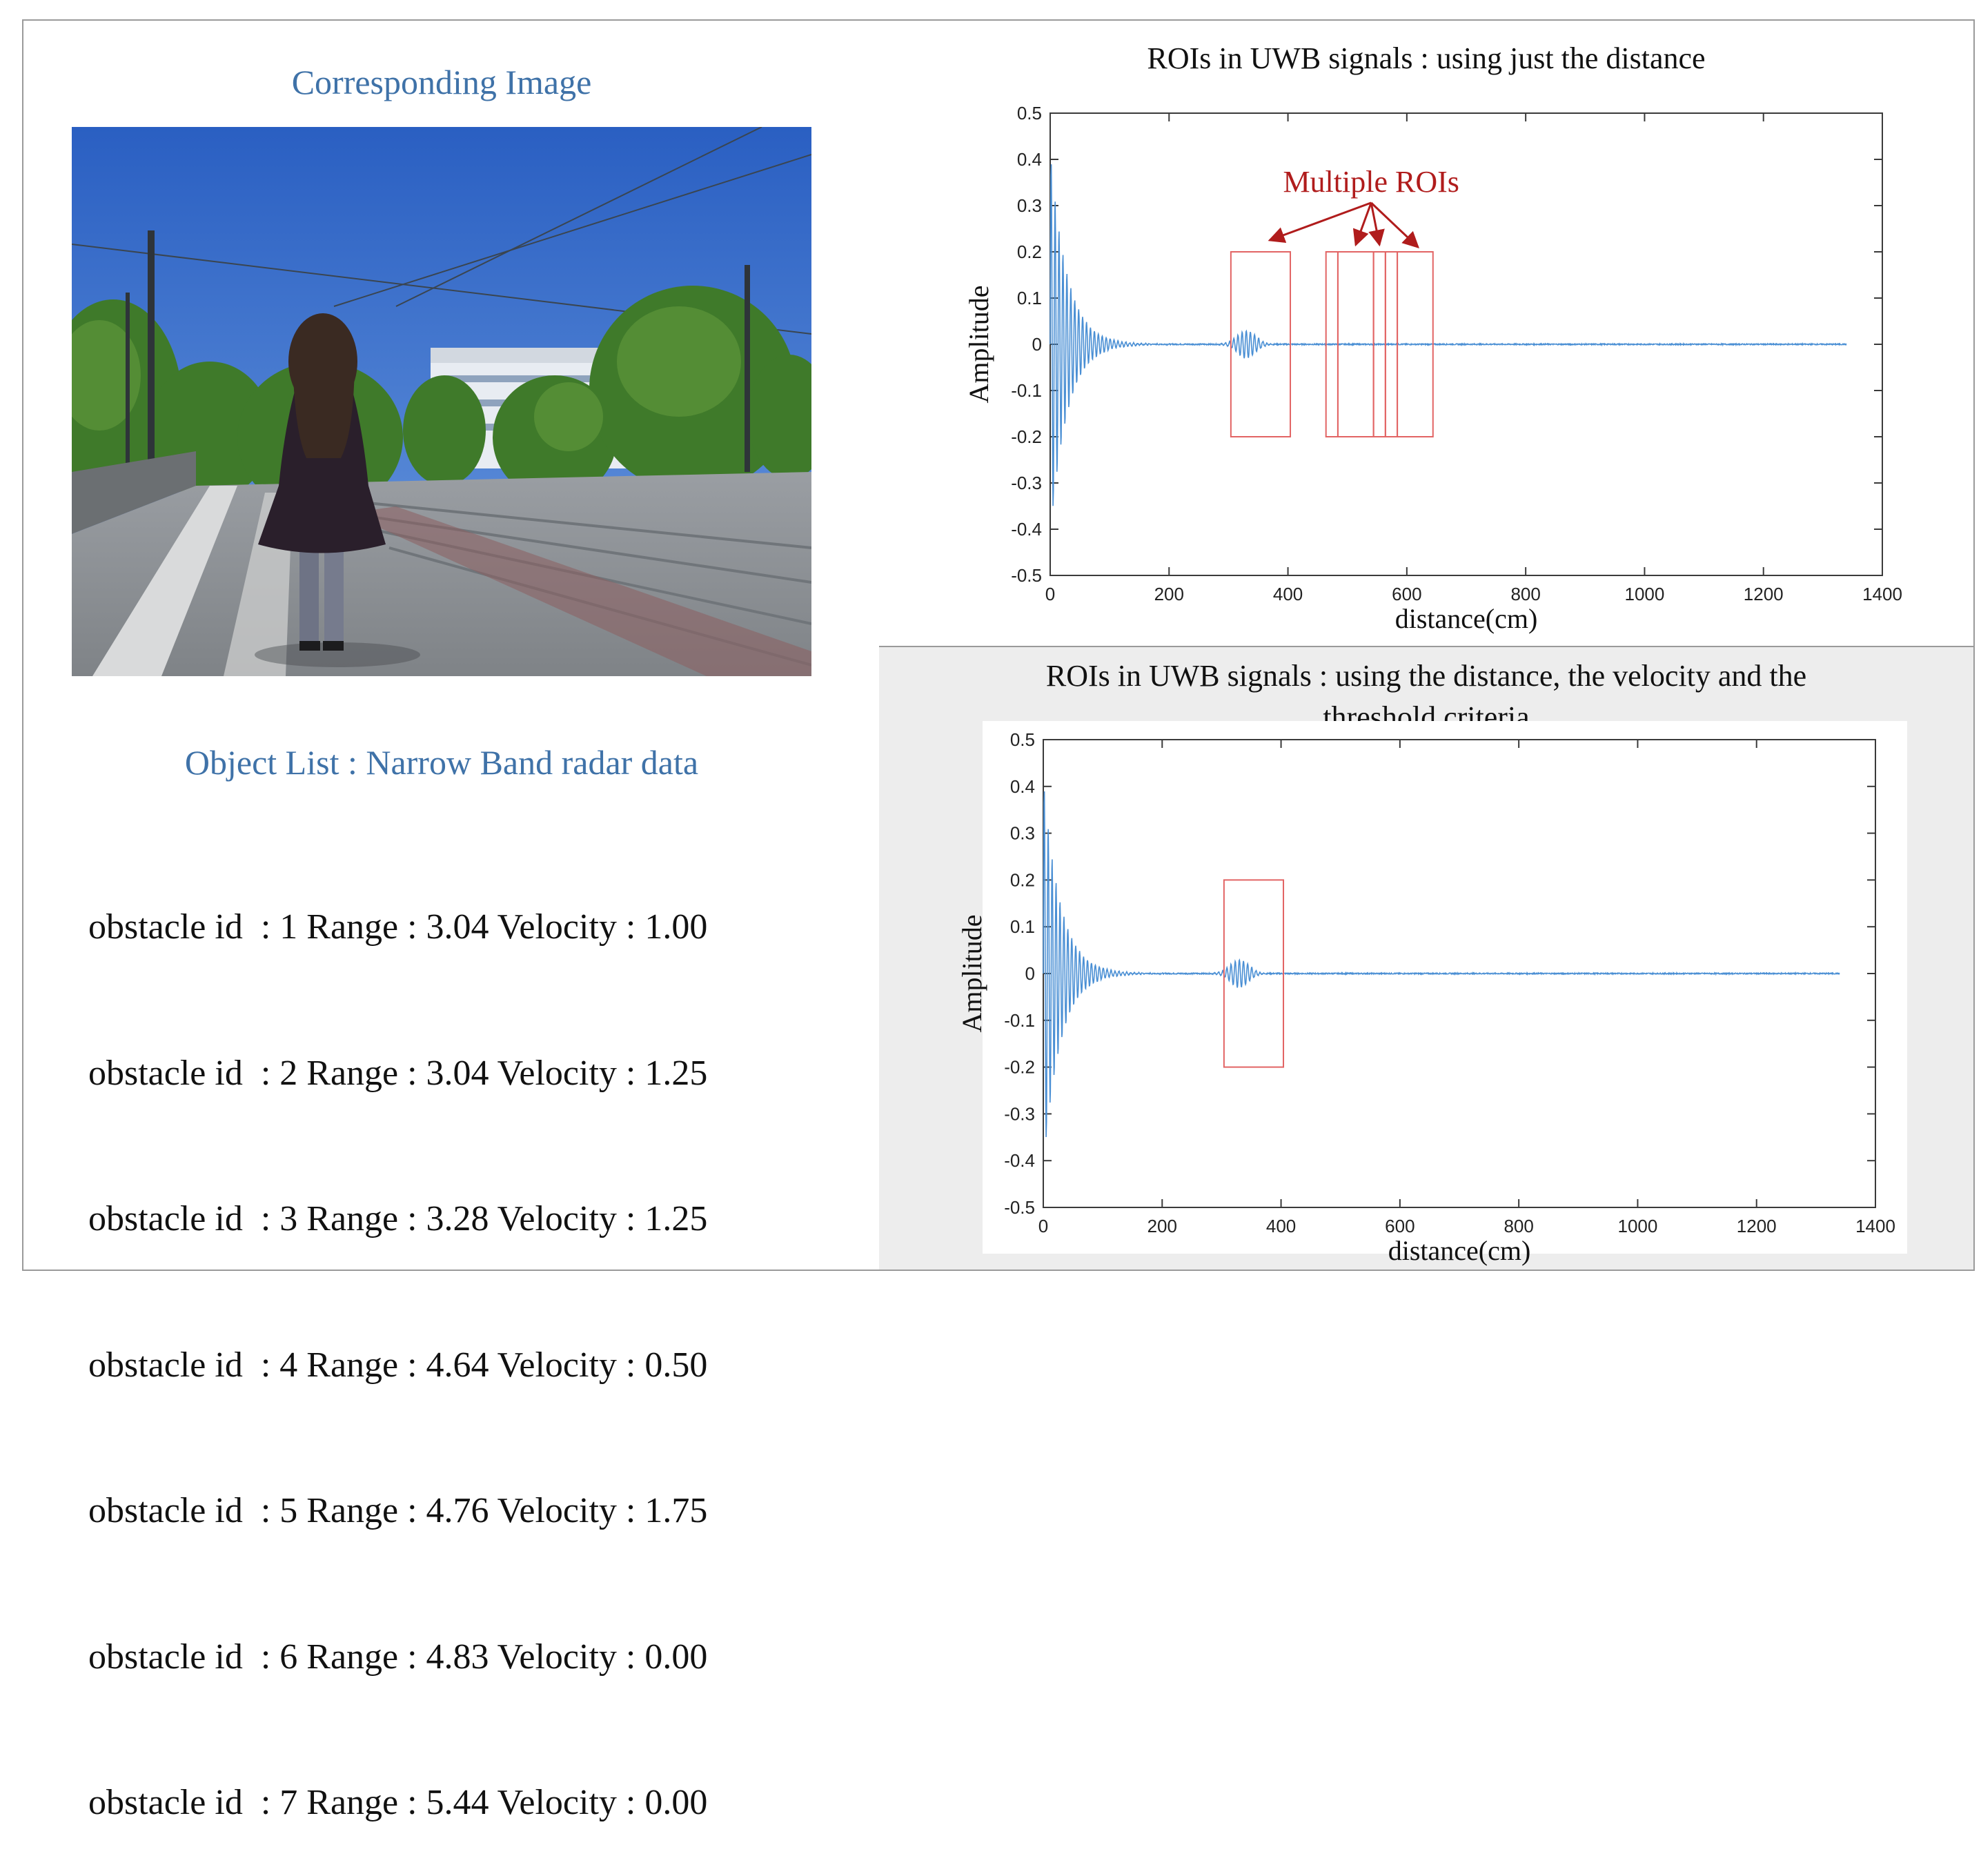  What do you see at coordinates (1371, 182) in the screenshot?
I see `annotation-label: Multiple ROIs` at bounding box center [1371, 182].